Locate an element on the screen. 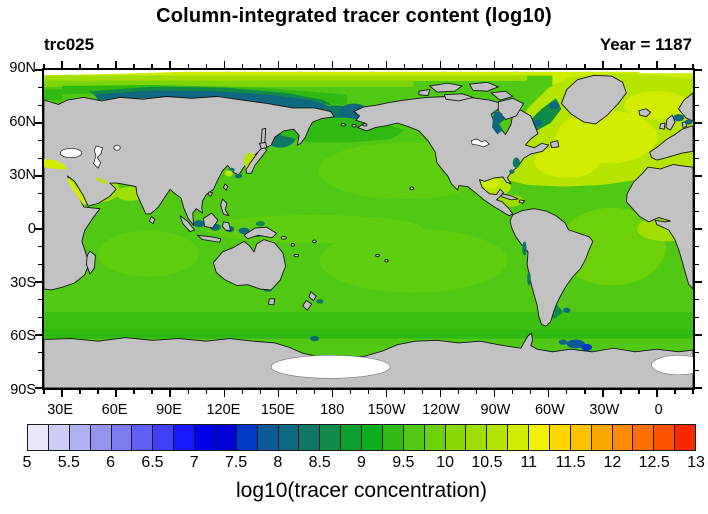 The height and width of the screenshot is (514, 708). colorbar-tick-label: 5 is located at coordinates (27, 462).